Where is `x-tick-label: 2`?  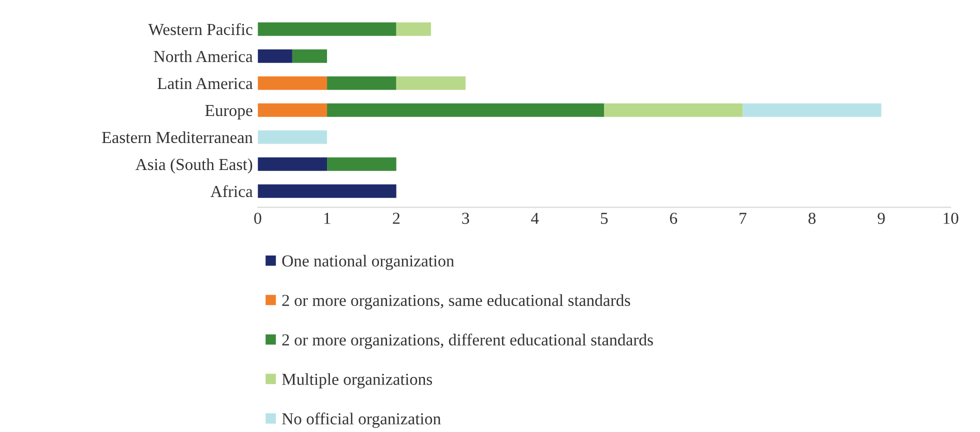 x-tick-label: 2 is located at coordinates (396, 218).